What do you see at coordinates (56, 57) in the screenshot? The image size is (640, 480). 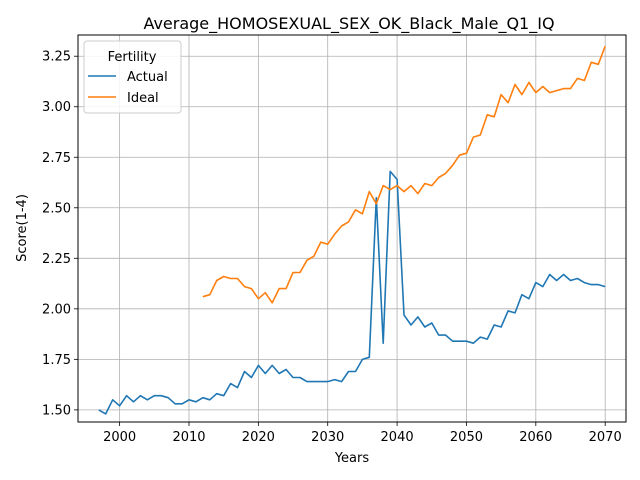 I see `y-tick-label: 3.25` at bounding box center [56, 57].